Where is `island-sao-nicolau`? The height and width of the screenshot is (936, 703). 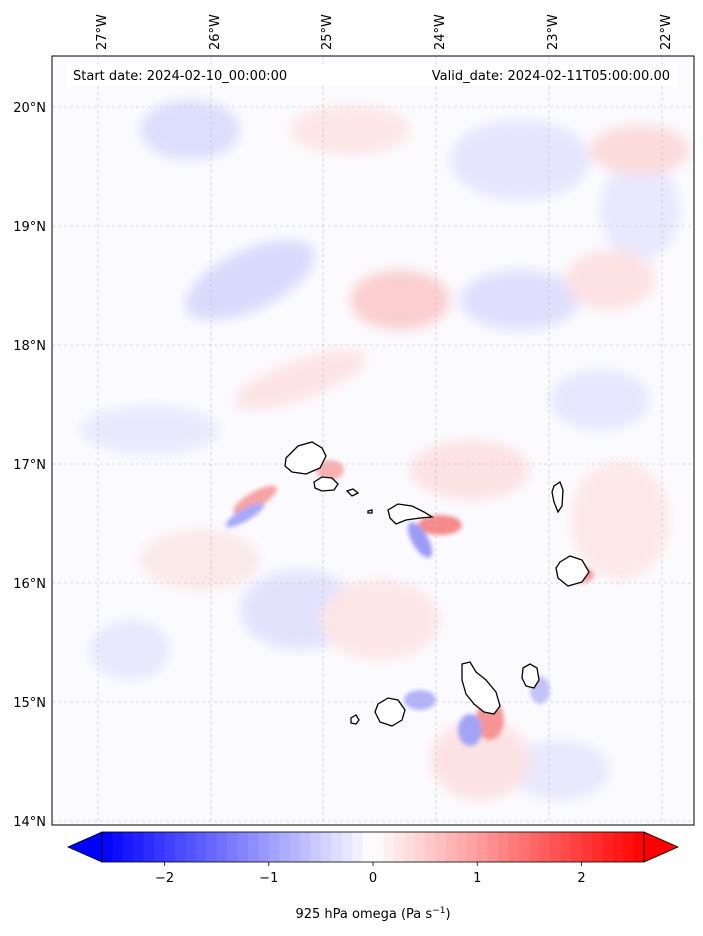
island-sao-nicolau is located at coordinates (411, 514).